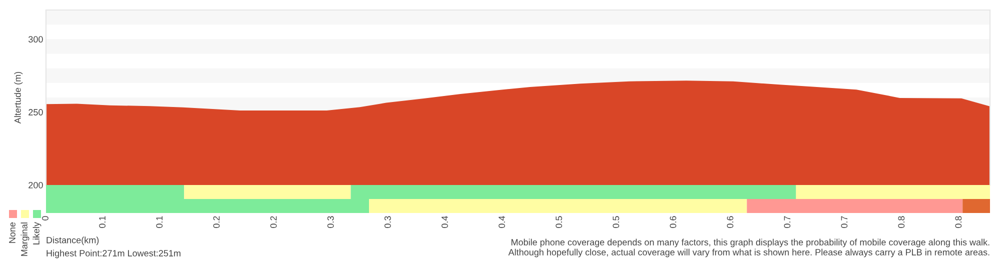 This screenshot has width=1000, height=260. Describe the element at coordinates (35, 112) in the screenshot. I see `y-tick-label: 250` at that location.